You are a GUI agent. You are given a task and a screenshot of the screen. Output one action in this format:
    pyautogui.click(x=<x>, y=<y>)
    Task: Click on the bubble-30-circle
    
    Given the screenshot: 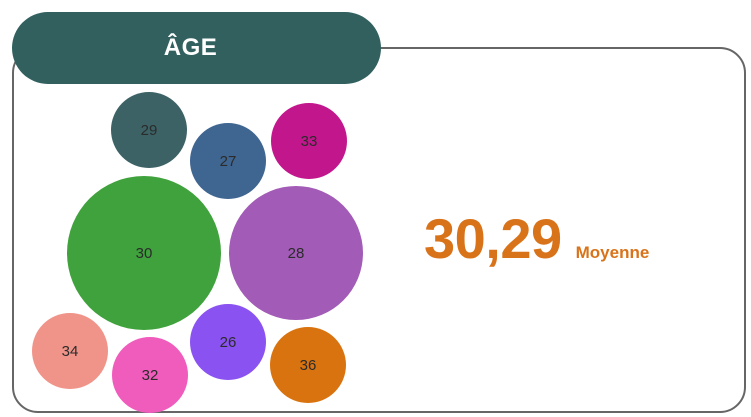 What is the action you would take?
    pyautogui.click(x=144, y=253)
    